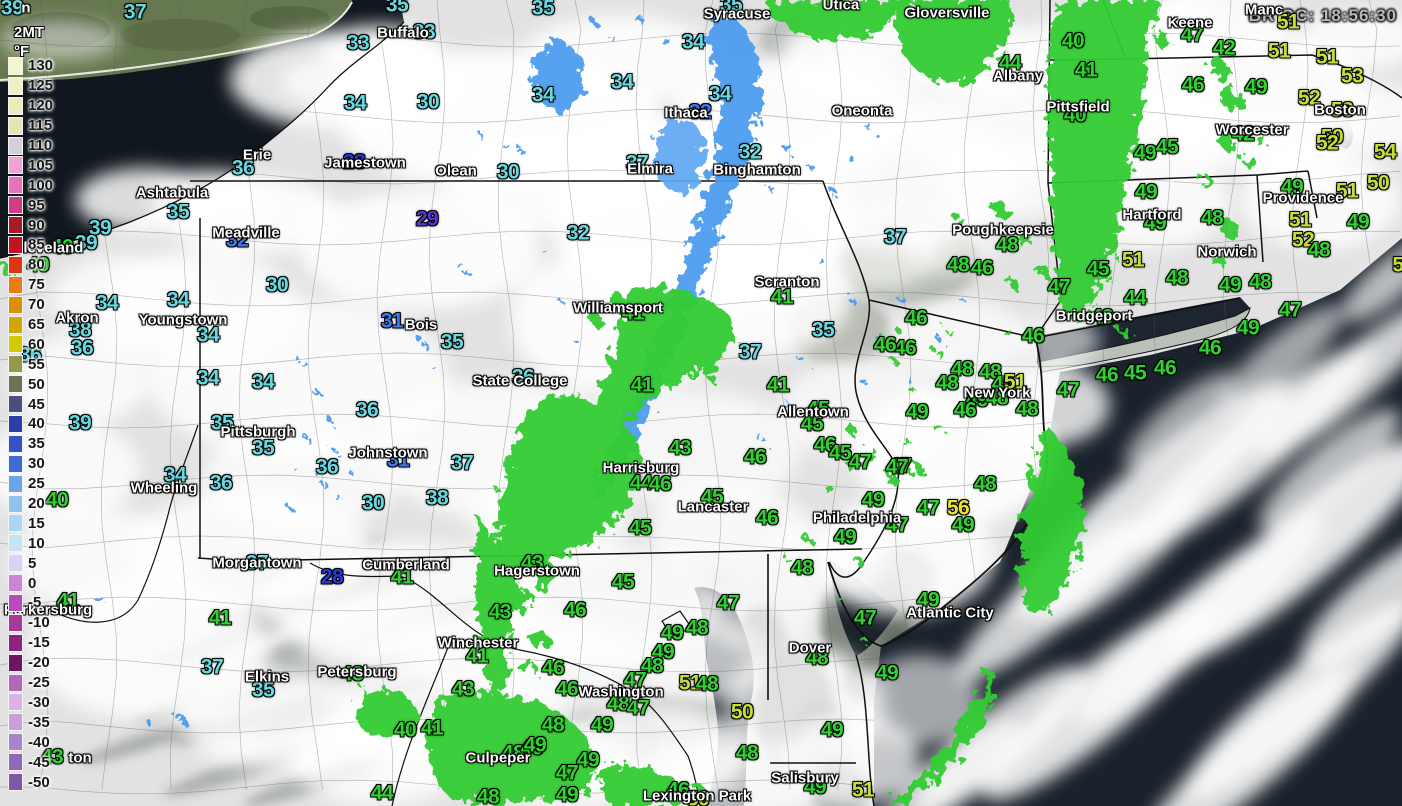 This screenshot has height=806, width=1402. Describe the element at coordinates (36, 364) in the screenshot. I see `scale-tick-label: 55` at that location.